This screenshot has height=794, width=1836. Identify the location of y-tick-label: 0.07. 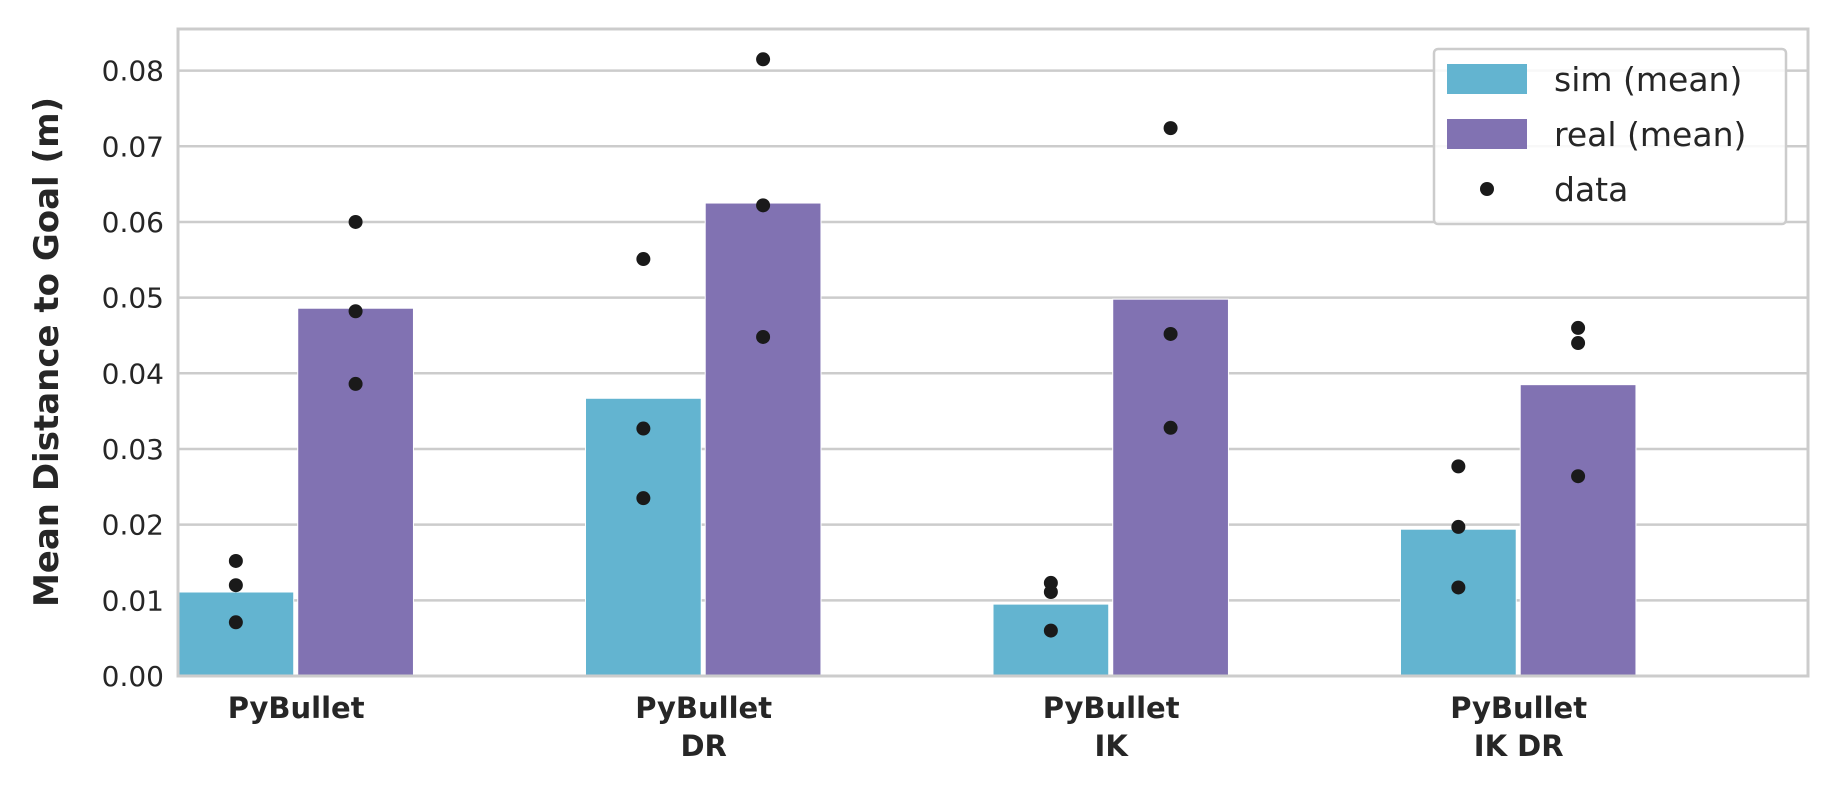
(133, 146).